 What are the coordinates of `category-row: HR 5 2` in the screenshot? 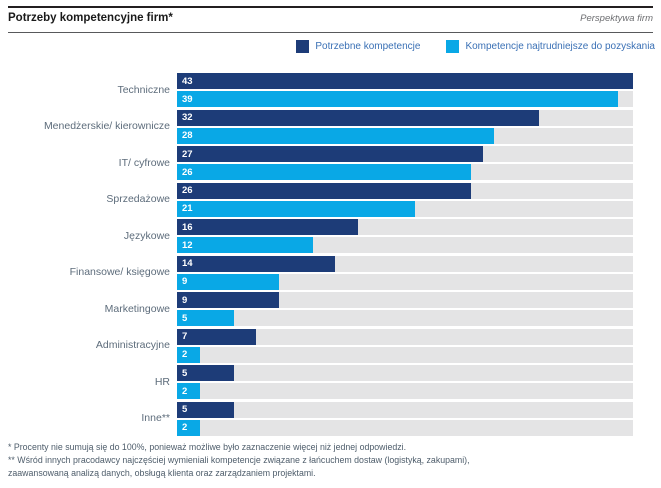 It's located at (330, 382).